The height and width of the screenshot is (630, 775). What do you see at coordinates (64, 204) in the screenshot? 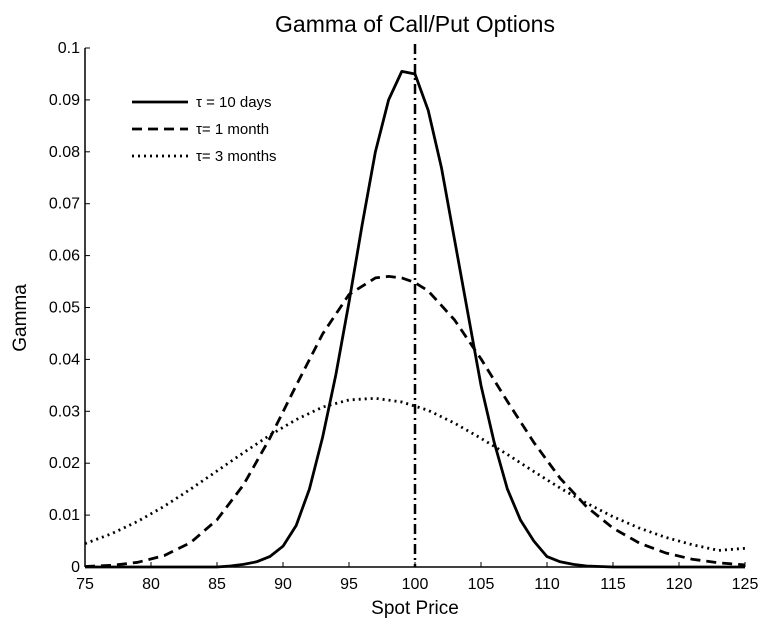
I see `y-tick-label: 0.07` at bounding box center [64, 204].